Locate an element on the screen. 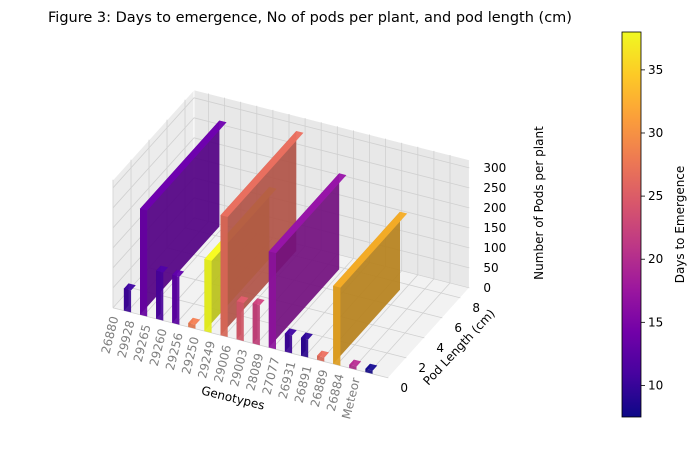 The image size is (697, 463). colorbar: 10 15 20 25 30 35 Days to Emergence is located at coordinates (654, 224).